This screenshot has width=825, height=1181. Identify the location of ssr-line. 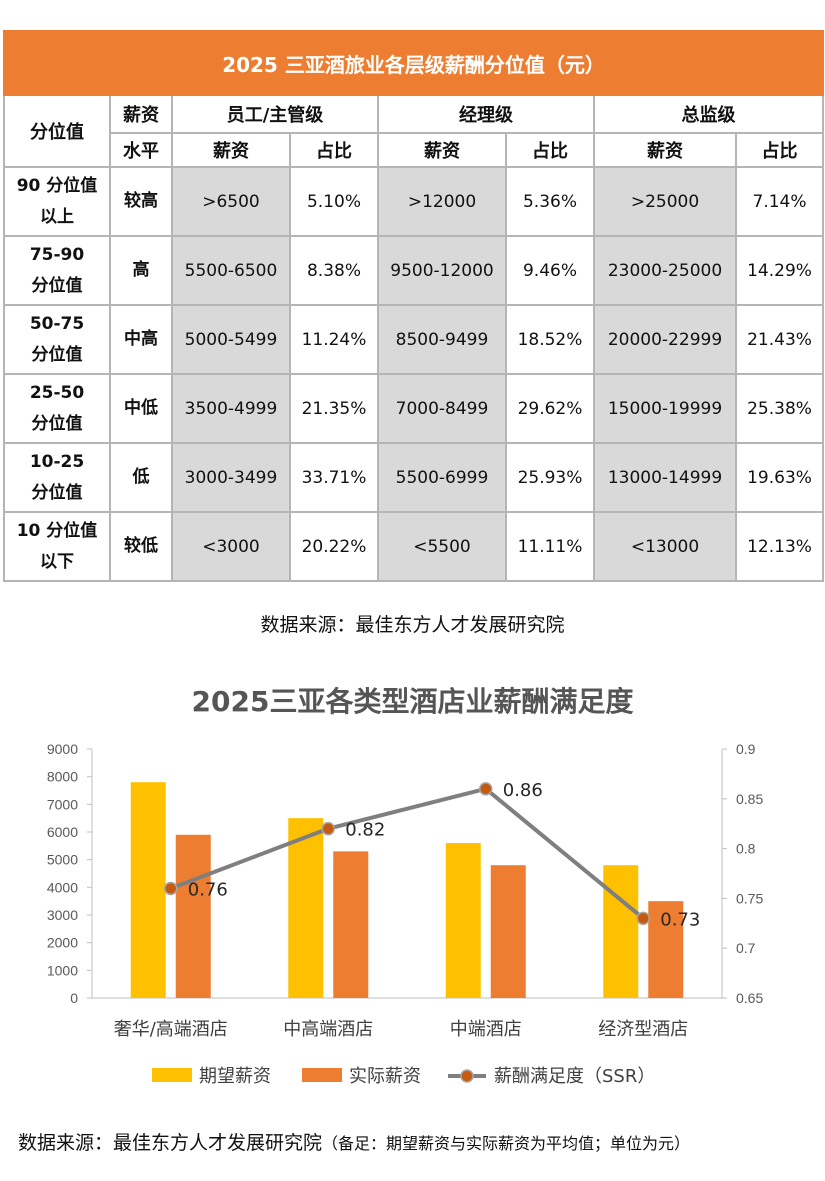
(407, 853).